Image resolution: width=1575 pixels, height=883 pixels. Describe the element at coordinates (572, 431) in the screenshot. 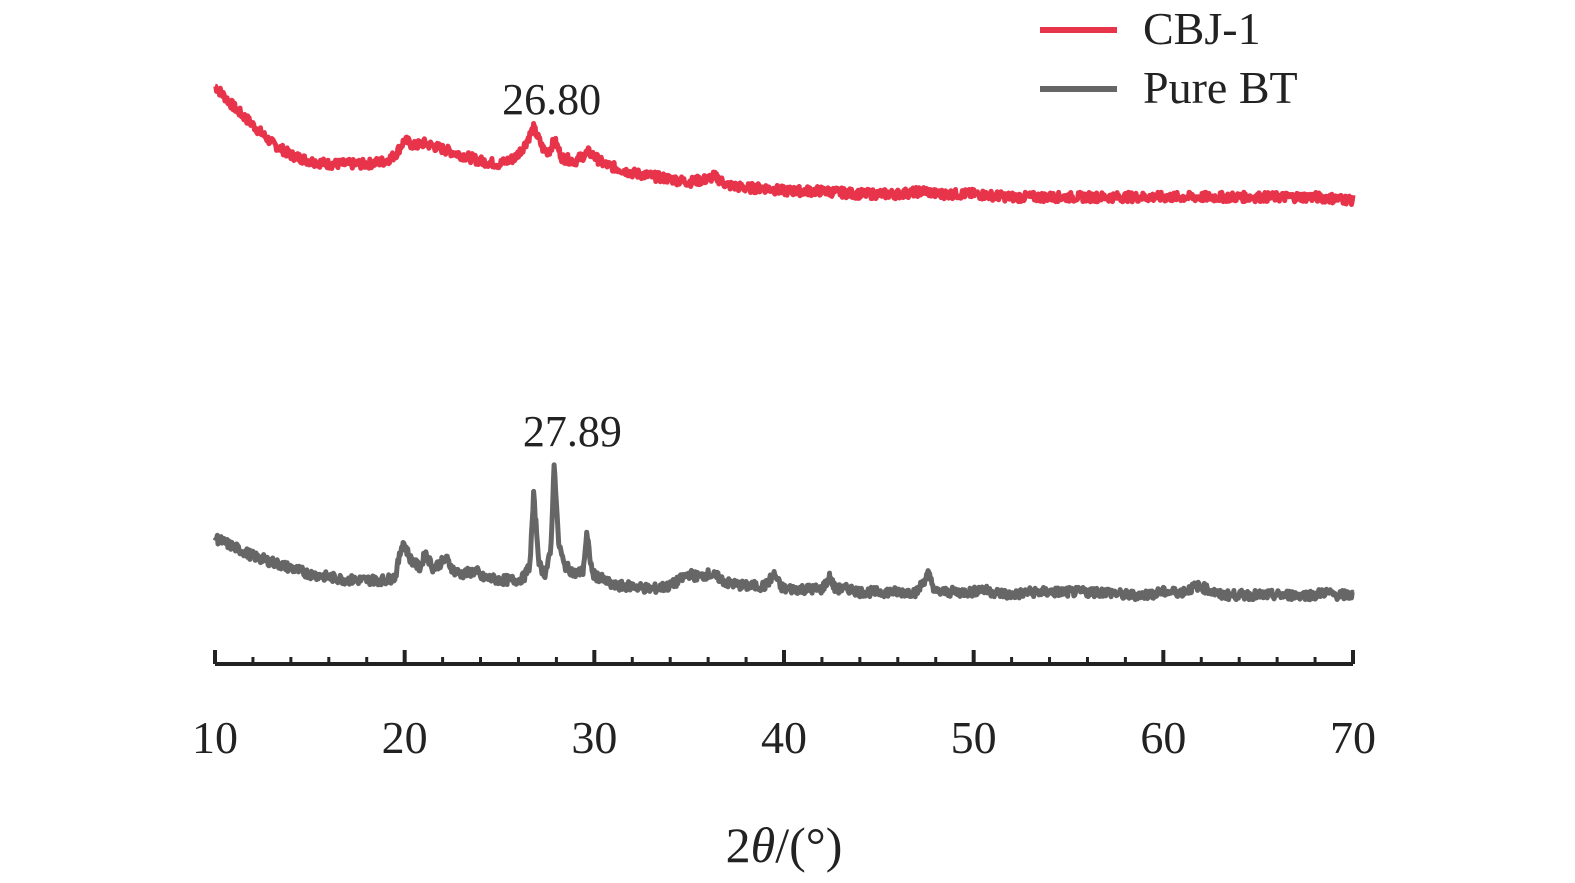

I see `peak-label: 27.89` at that location.